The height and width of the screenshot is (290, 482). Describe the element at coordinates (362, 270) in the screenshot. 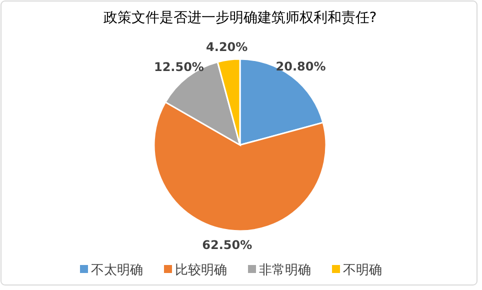

I see `legend-label: 不明确` at that location.